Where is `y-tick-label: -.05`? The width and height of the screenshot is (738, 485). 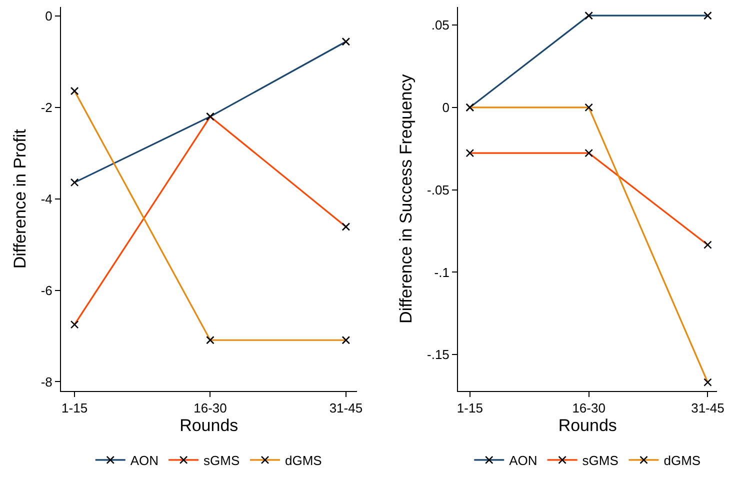
y-tick-label: -.05 is located at coordinates (438, 190).